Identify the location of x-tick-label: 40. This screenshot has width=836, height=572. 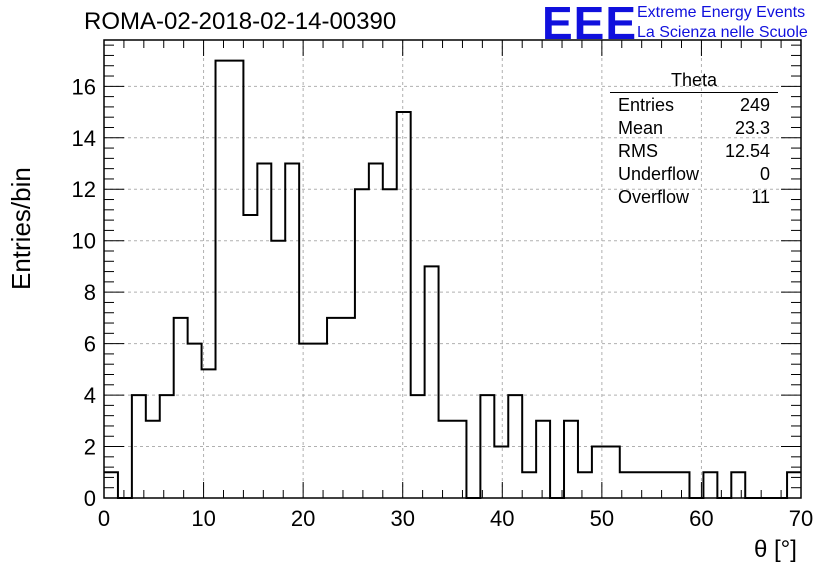
(502, 518).